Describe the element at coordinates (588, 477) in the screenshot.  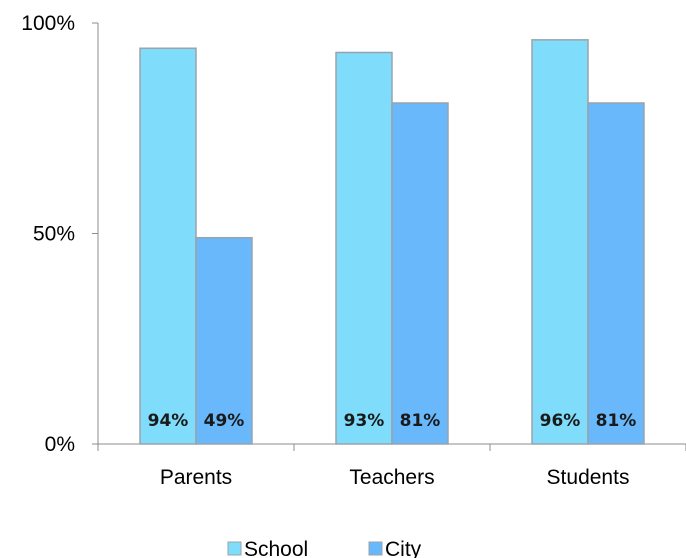
I see `category-label: Students` at that location.